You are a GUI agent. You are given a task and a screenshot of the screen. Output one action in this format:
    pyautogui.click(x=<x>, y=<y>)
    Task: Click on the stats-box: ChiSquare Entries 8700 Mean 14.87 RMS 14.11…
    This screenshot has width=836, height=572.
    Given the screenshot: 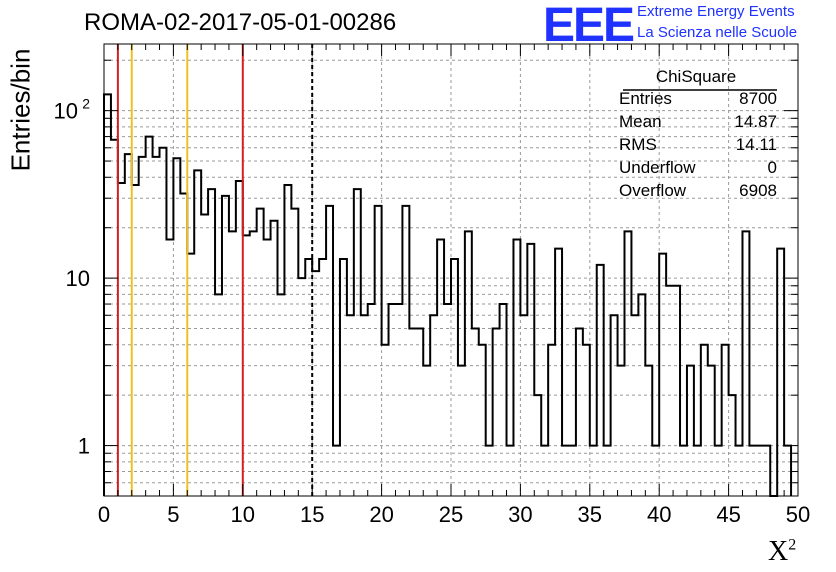 What is the action you would take?
    pyautogui.click(x=696, y=133)
    